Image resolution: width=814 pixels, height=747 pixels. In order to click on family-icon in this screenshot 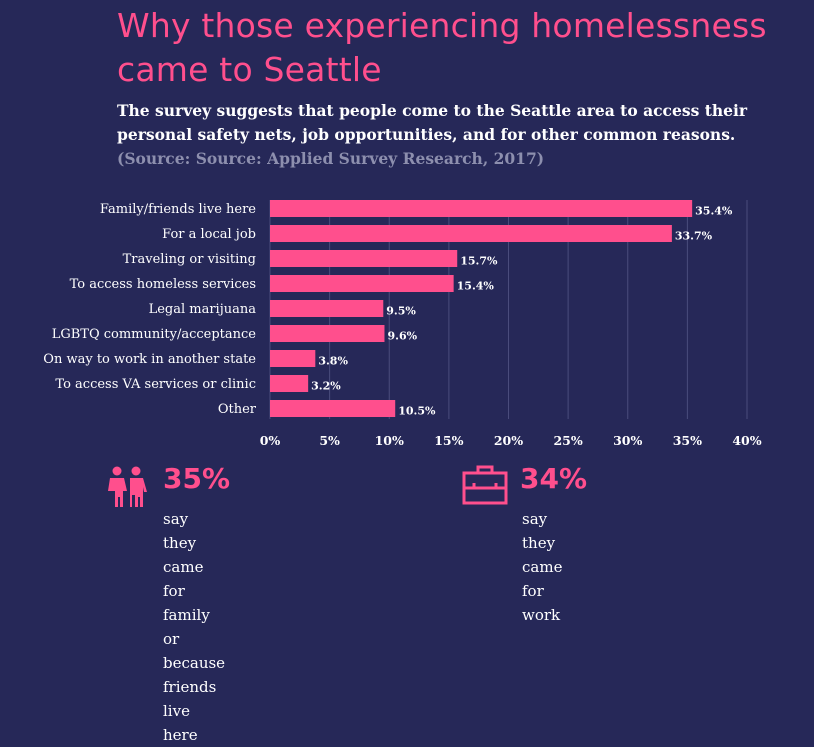, I will do `click(127, 486)`.